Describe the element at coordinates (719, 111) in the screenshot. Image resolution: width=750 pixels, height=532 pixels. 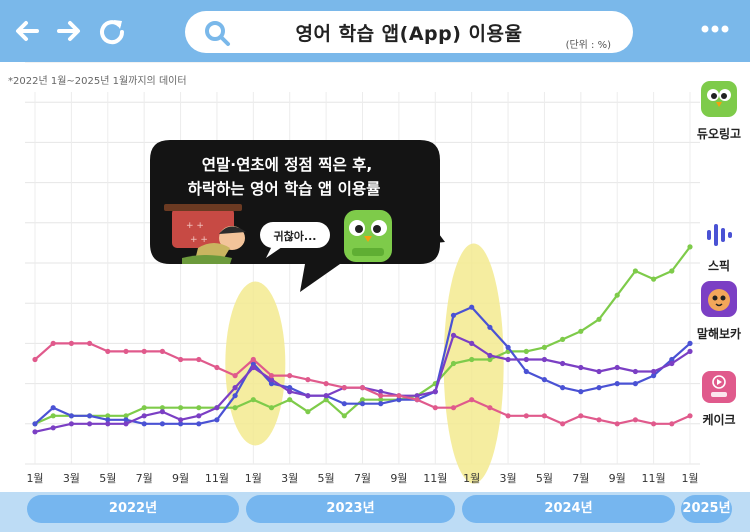
I see `legend-duolingo: 듀오링고` at that location.